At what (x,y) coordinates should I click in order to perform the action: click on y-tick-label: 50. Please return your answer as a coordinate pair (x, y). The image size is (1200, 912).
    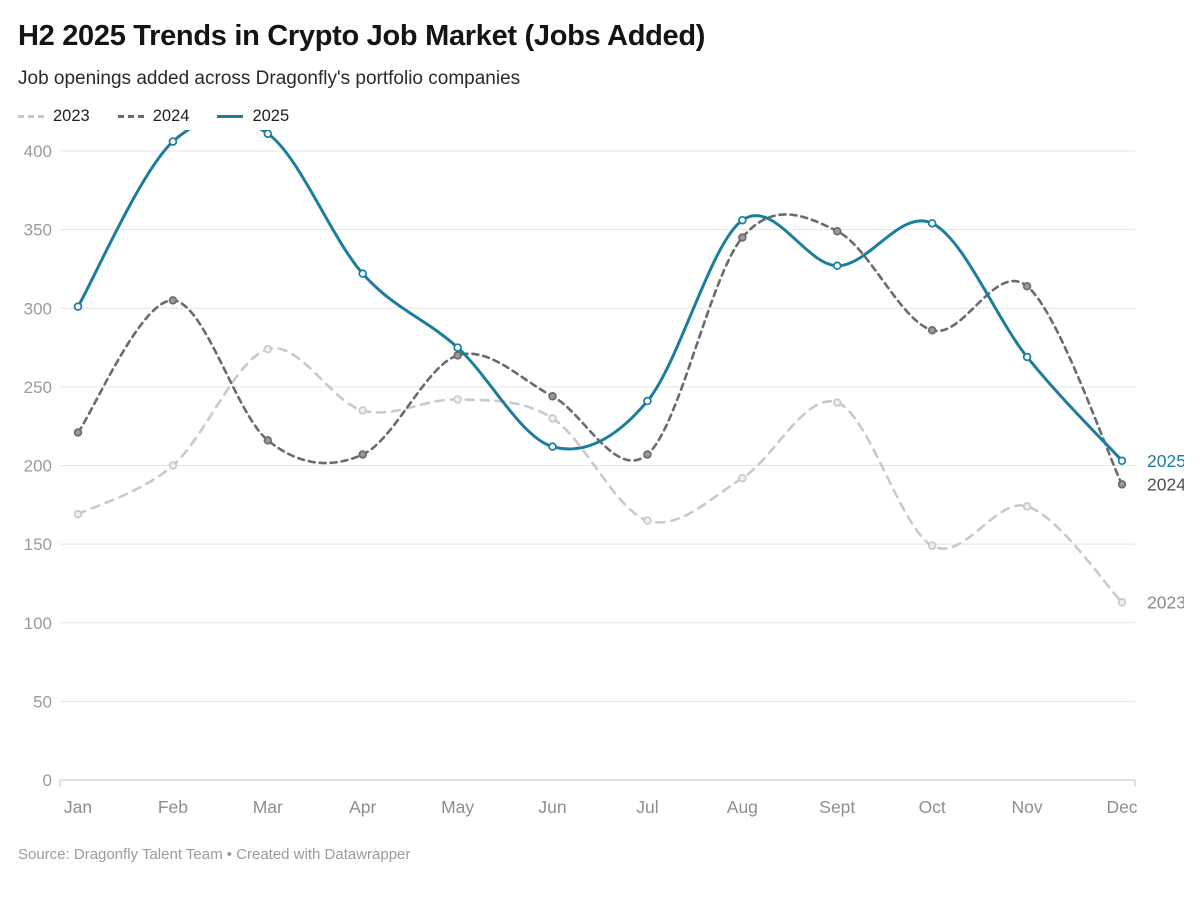
    Looking at the image, I should click on (42, 702).